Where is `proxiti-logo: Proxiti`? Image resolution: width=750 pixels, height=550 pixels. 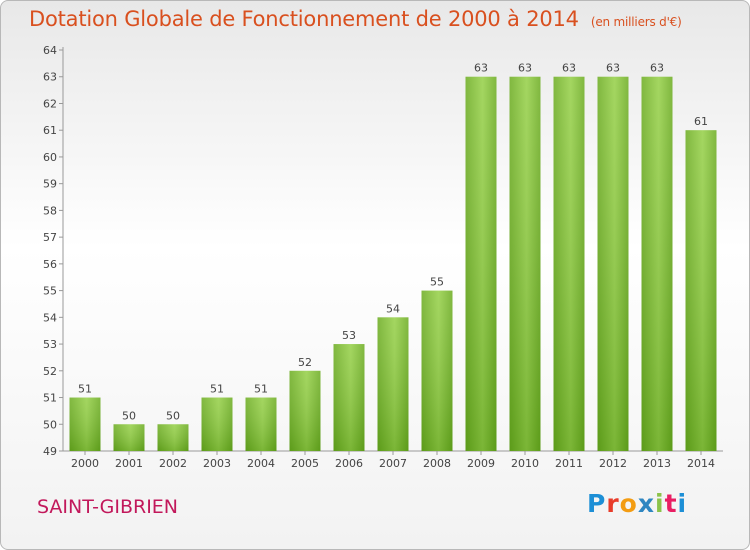
proxiti-logo: Proxiti is located at coordinates (637, 503).